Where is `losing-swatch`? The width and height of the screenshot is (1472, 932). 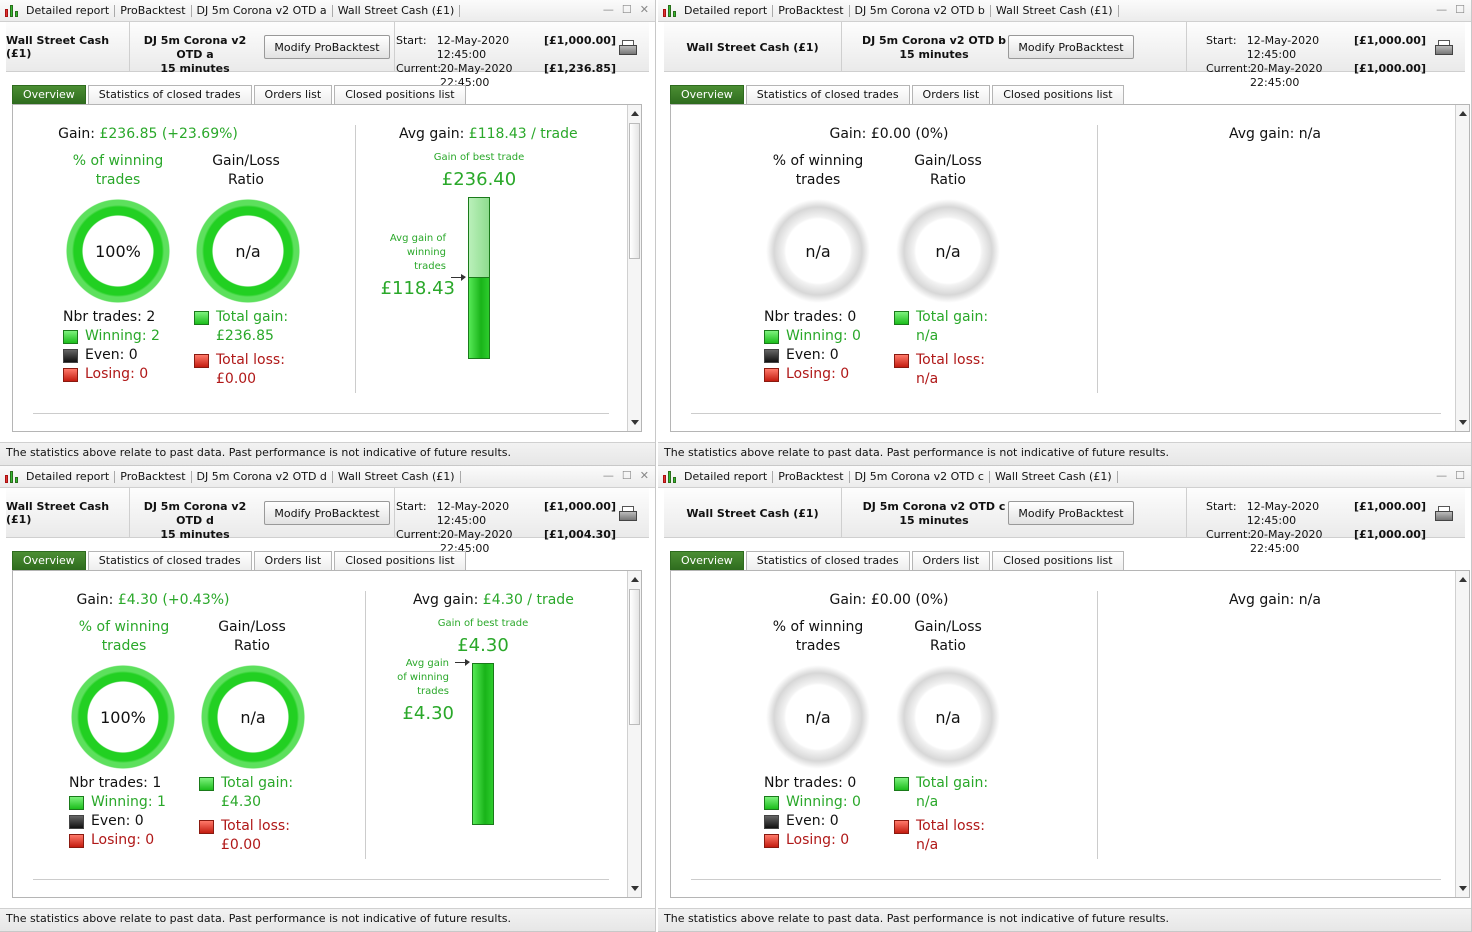
losing-swatch is located at coordinates (771, 374).